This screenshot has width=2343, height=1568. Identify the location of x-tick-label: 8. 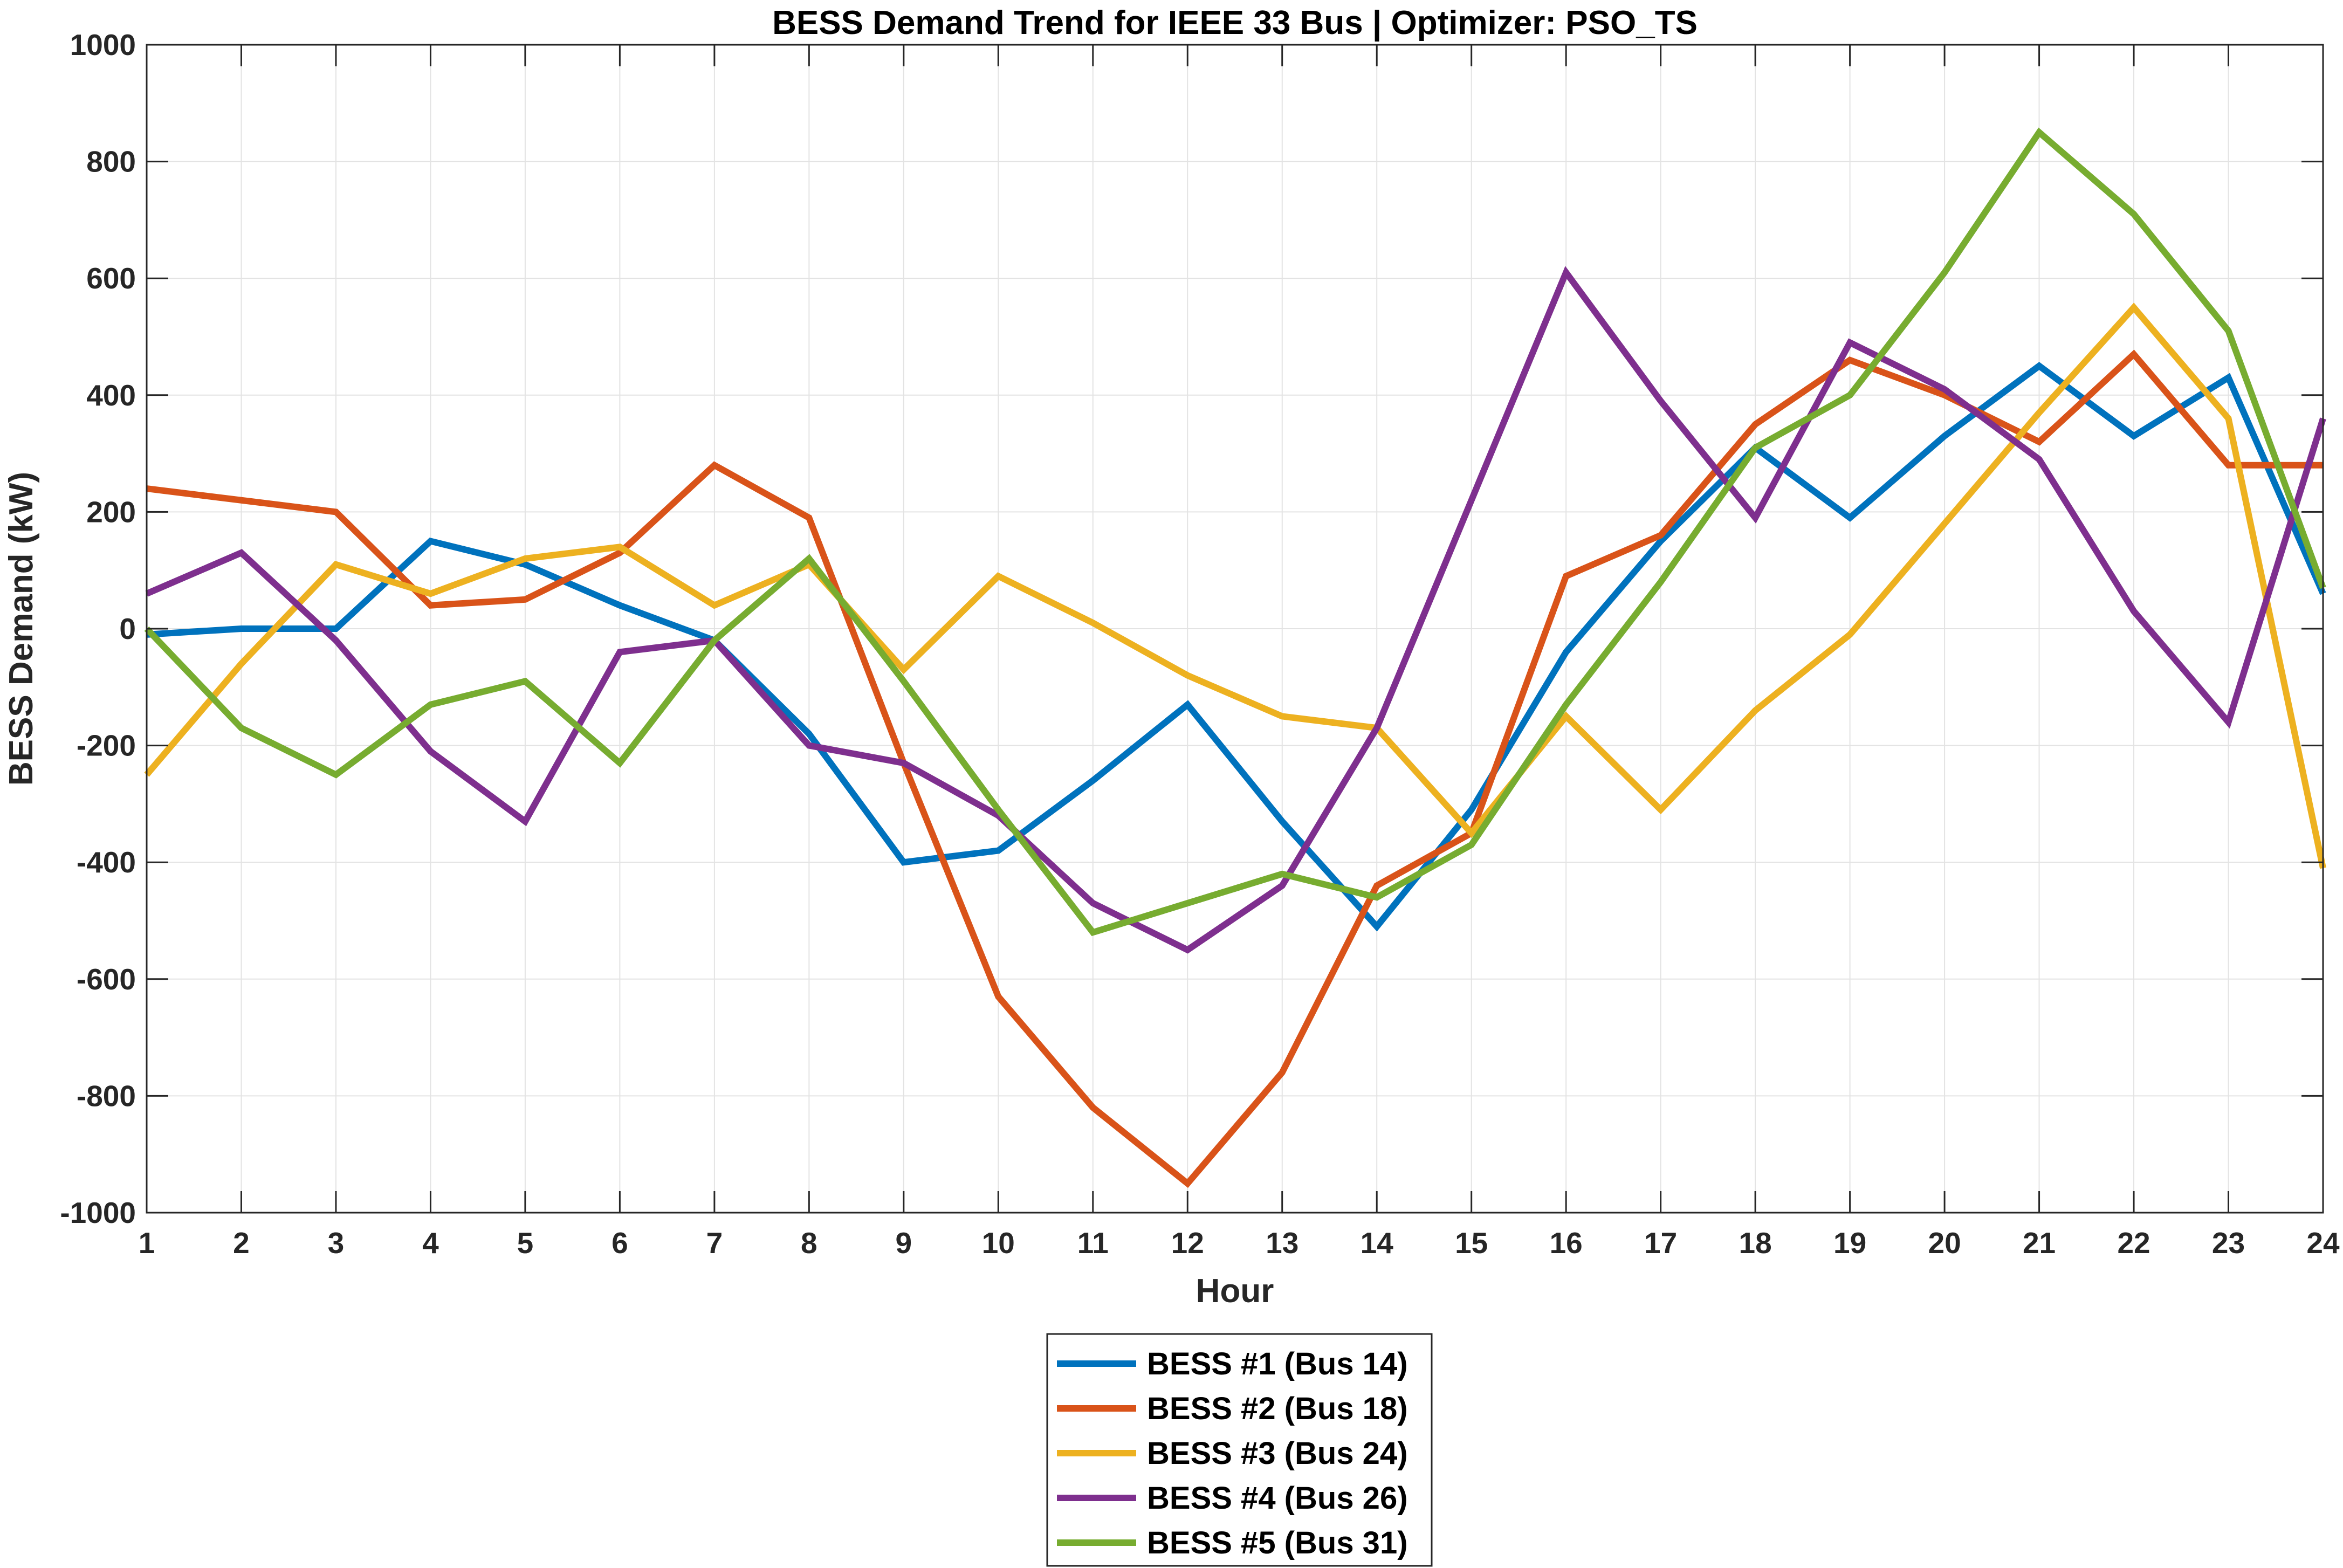
(809, 1243).